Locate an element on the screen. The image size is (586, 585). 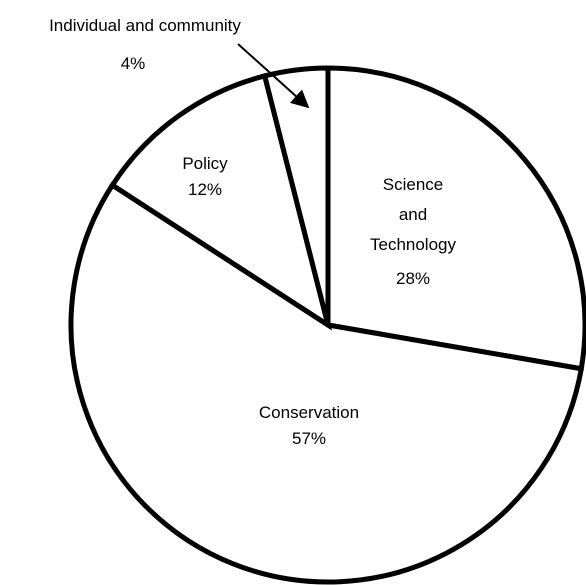
slice-label-0-line-2: Technology is located at coordinates (413, 244).